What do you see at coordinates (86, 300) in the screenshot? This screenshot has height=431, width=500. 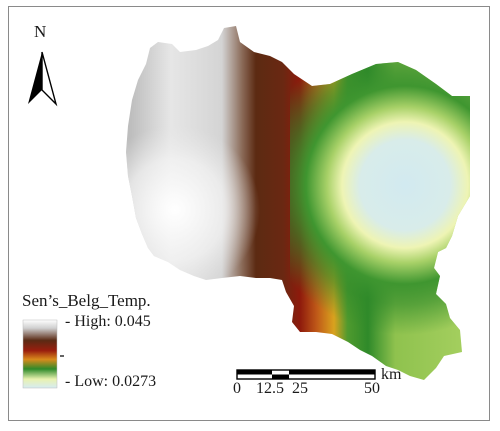 I see `legend-title: Sen’s_Belg_Temp.` at bounding box center [86, 300].